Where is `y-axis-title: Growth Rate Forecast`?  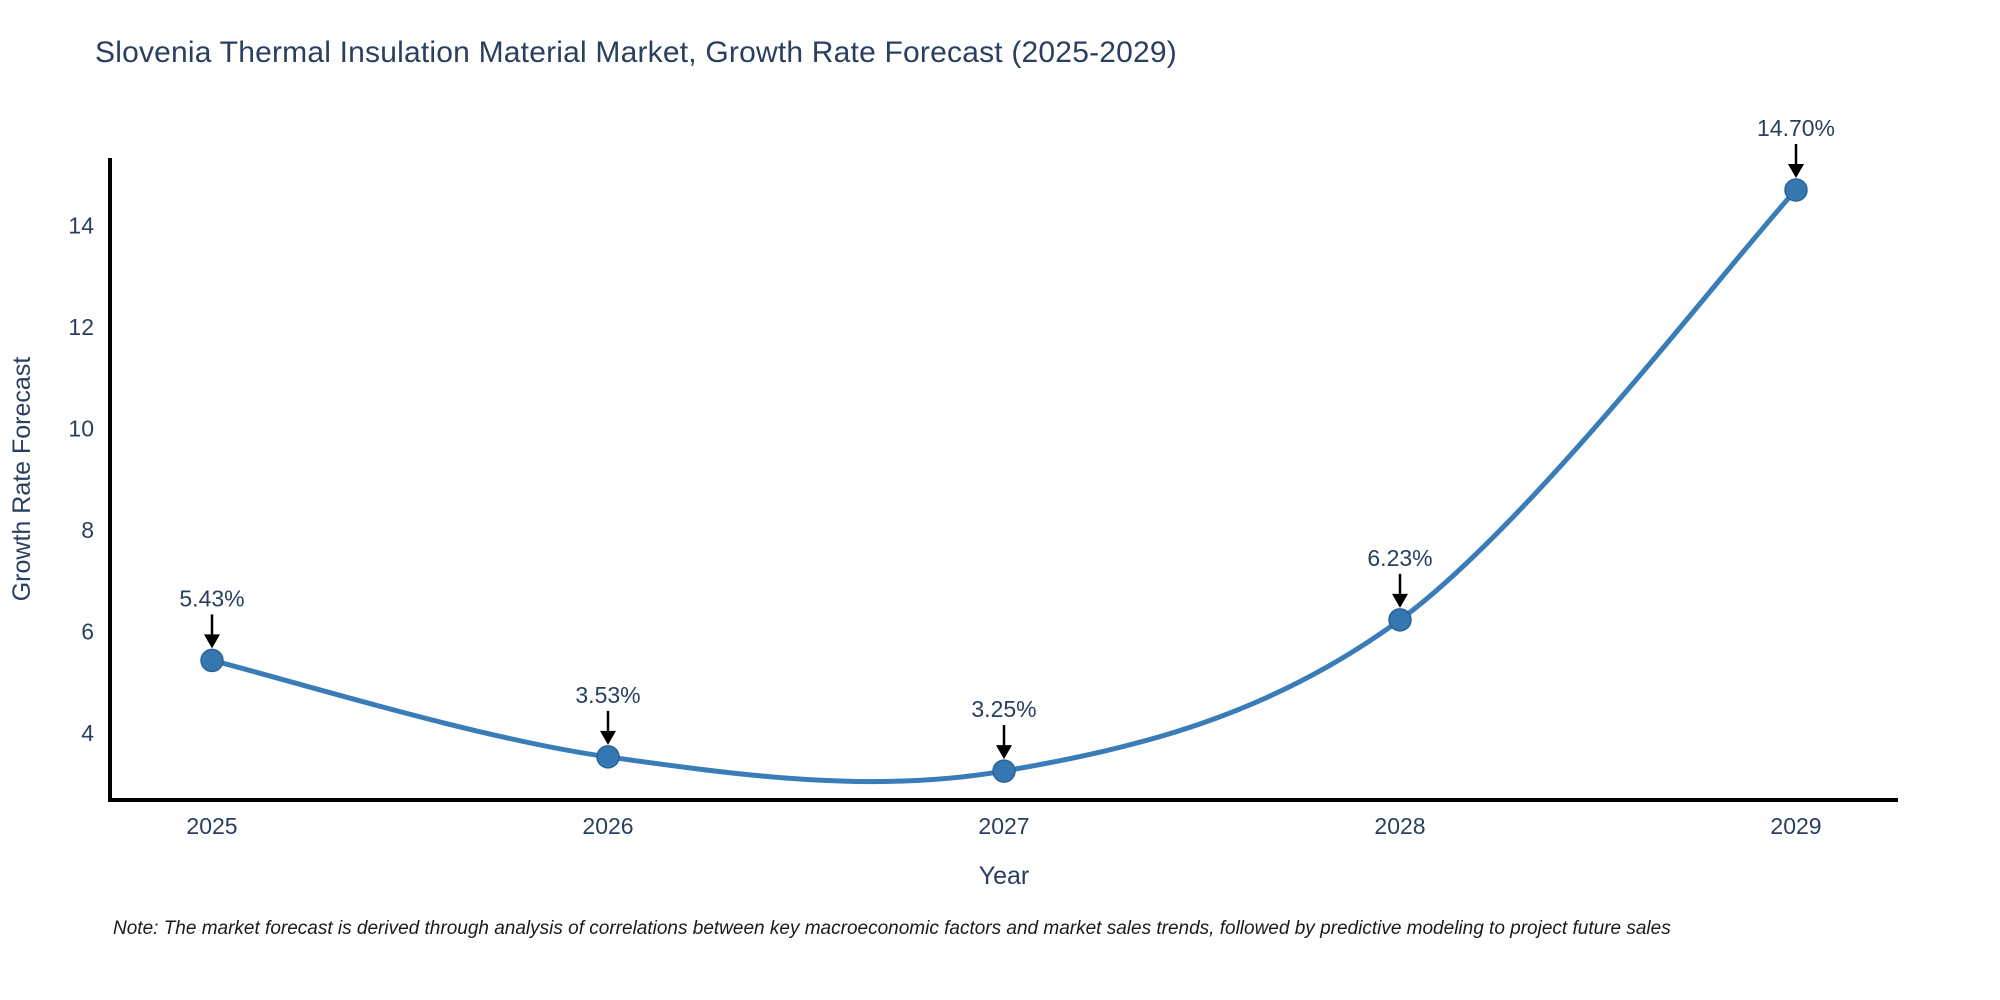
y-axis-title: Growth Rate Forecast is located at coordinates (22, 479).